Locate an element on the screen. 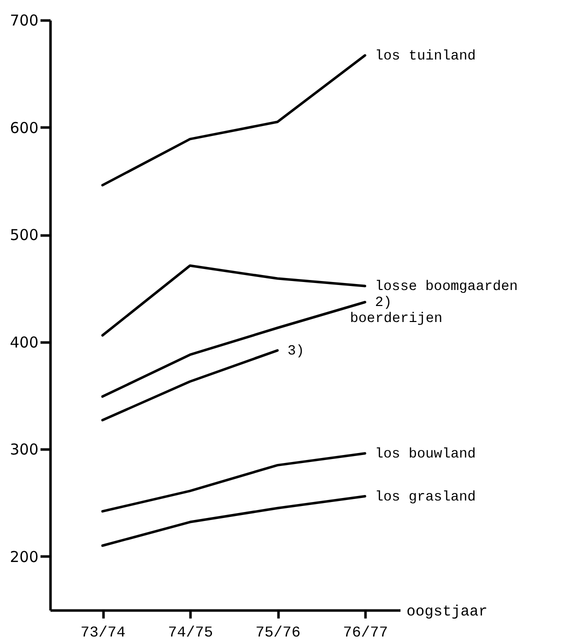 The height and width of the screenshot is (640, 568). x-tick-label: 75/76 is located at coordinates (278, 632).